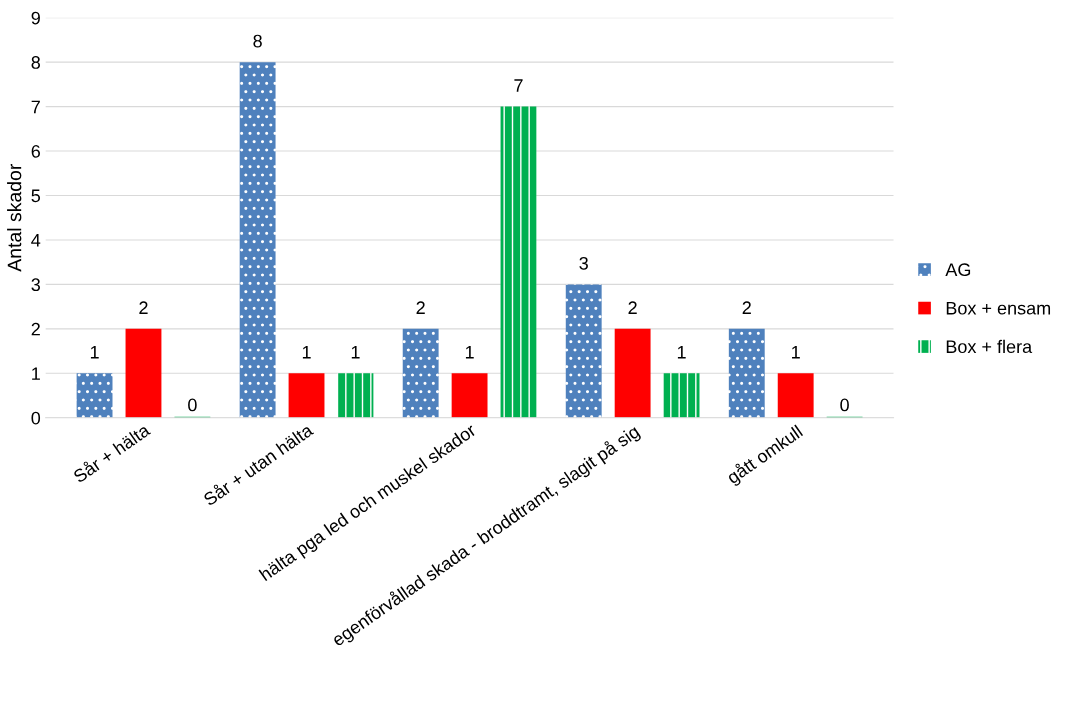 This screenshot has height=708, width=1087. What do you see at coordinates (36, 373) in the screenshot?
I see `y-tick-label: 1` at bounding box center [36, 373].